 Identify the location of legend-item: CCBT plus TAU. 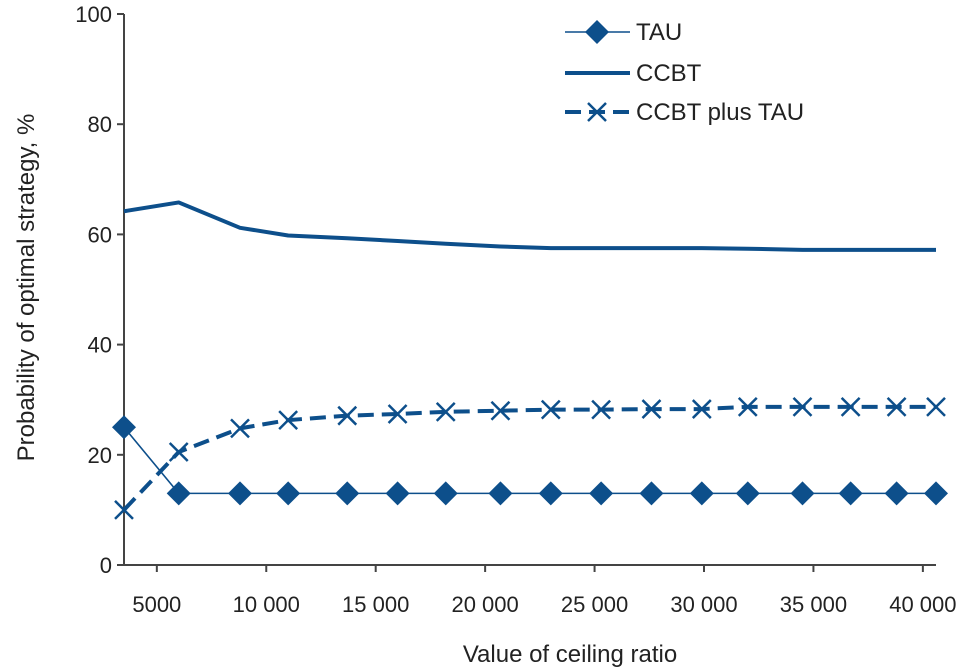
(684, 112).